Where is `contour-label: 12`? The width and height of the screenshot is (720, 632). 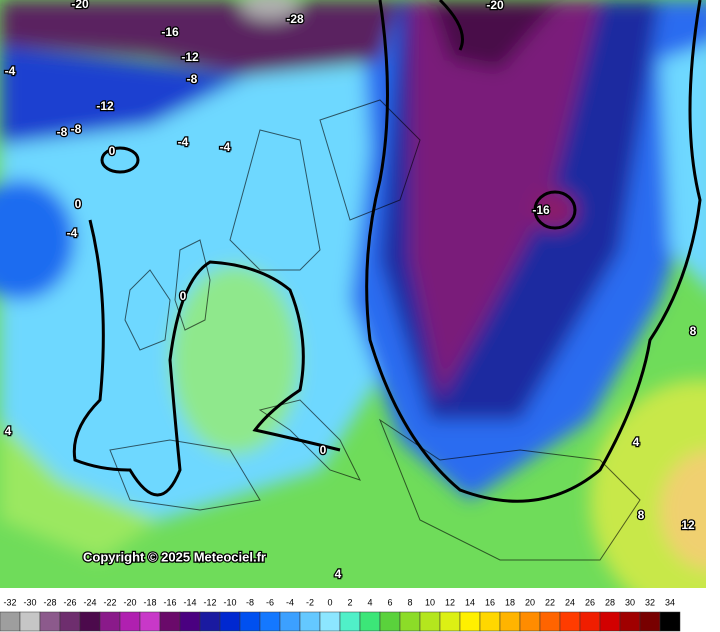
contour-label: 12 is located at coordinates (688, 525).